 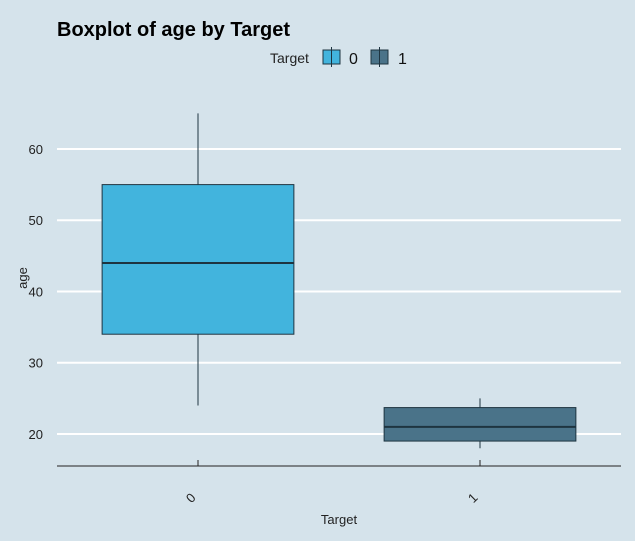 What do you see at coordinates (36, 149) in the screenshot?
I see `y-tick-label-60: 60` at bounding box center [36, 149].